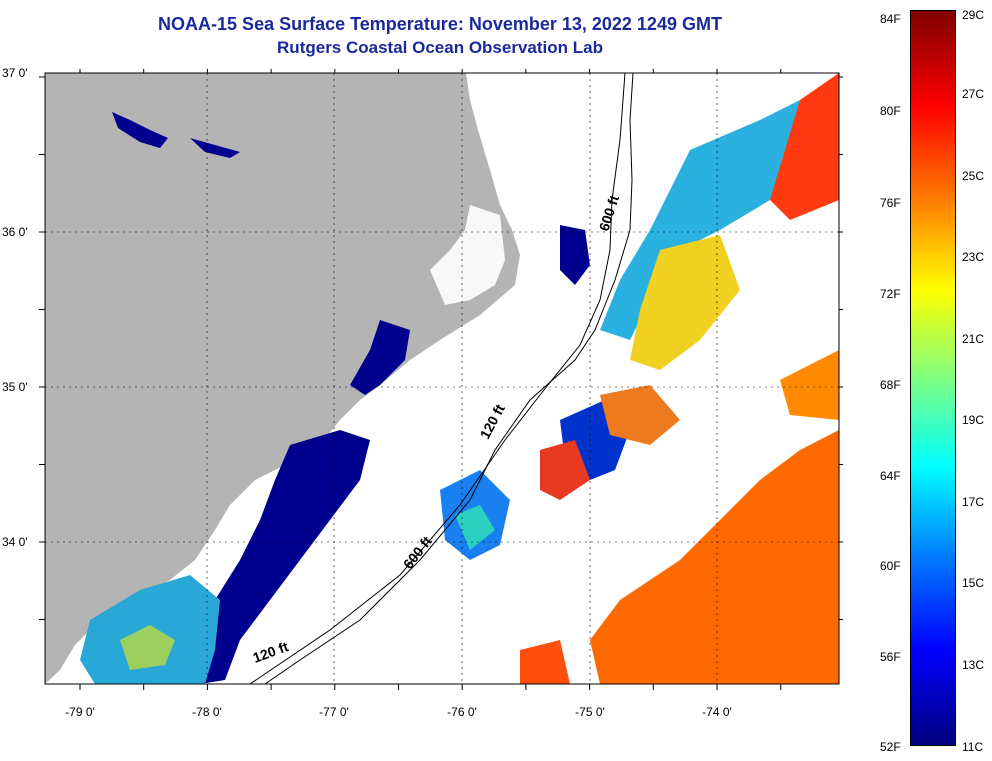 The height and width of the screenshot is (761, 992). I want to click on colorbar-label-c: 29C, so click(973, 15).